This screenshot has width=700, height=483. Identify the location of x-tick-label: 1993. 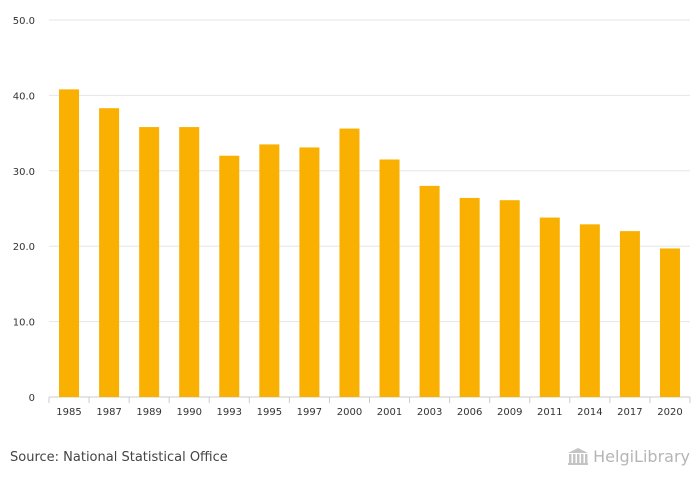
(229, 412).